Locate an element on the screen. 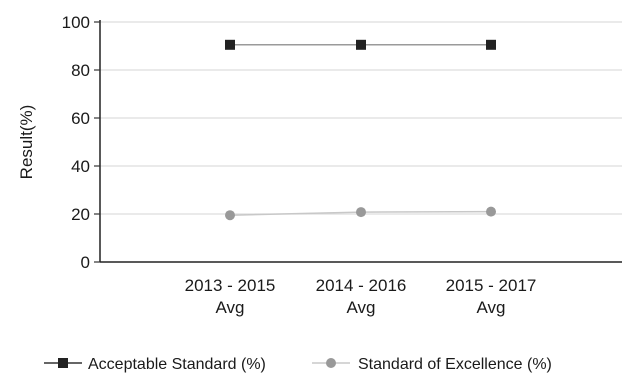 Image resolution: width=627 pixels, height=374 pixels. x-tick-label: 2014 - 2016 Avg is located at coordinates (361, 296).